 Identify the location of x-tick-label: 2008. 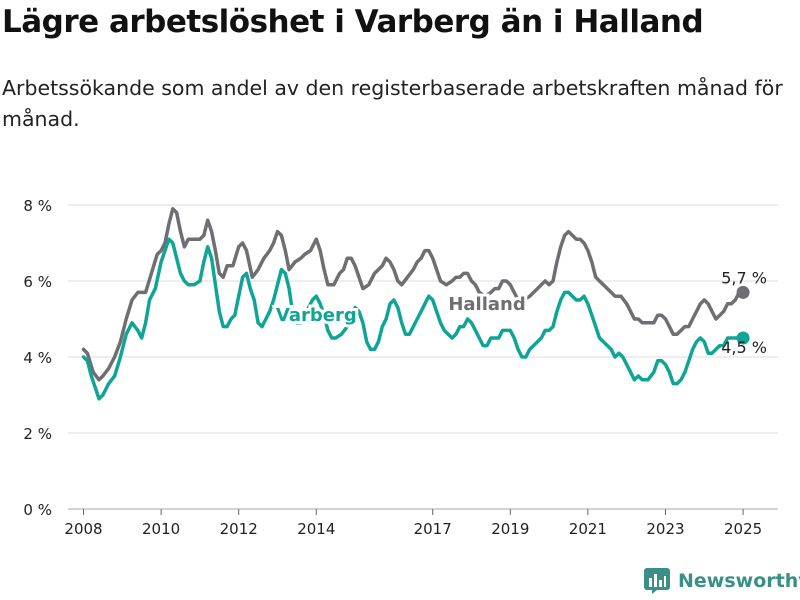
(83, 529).